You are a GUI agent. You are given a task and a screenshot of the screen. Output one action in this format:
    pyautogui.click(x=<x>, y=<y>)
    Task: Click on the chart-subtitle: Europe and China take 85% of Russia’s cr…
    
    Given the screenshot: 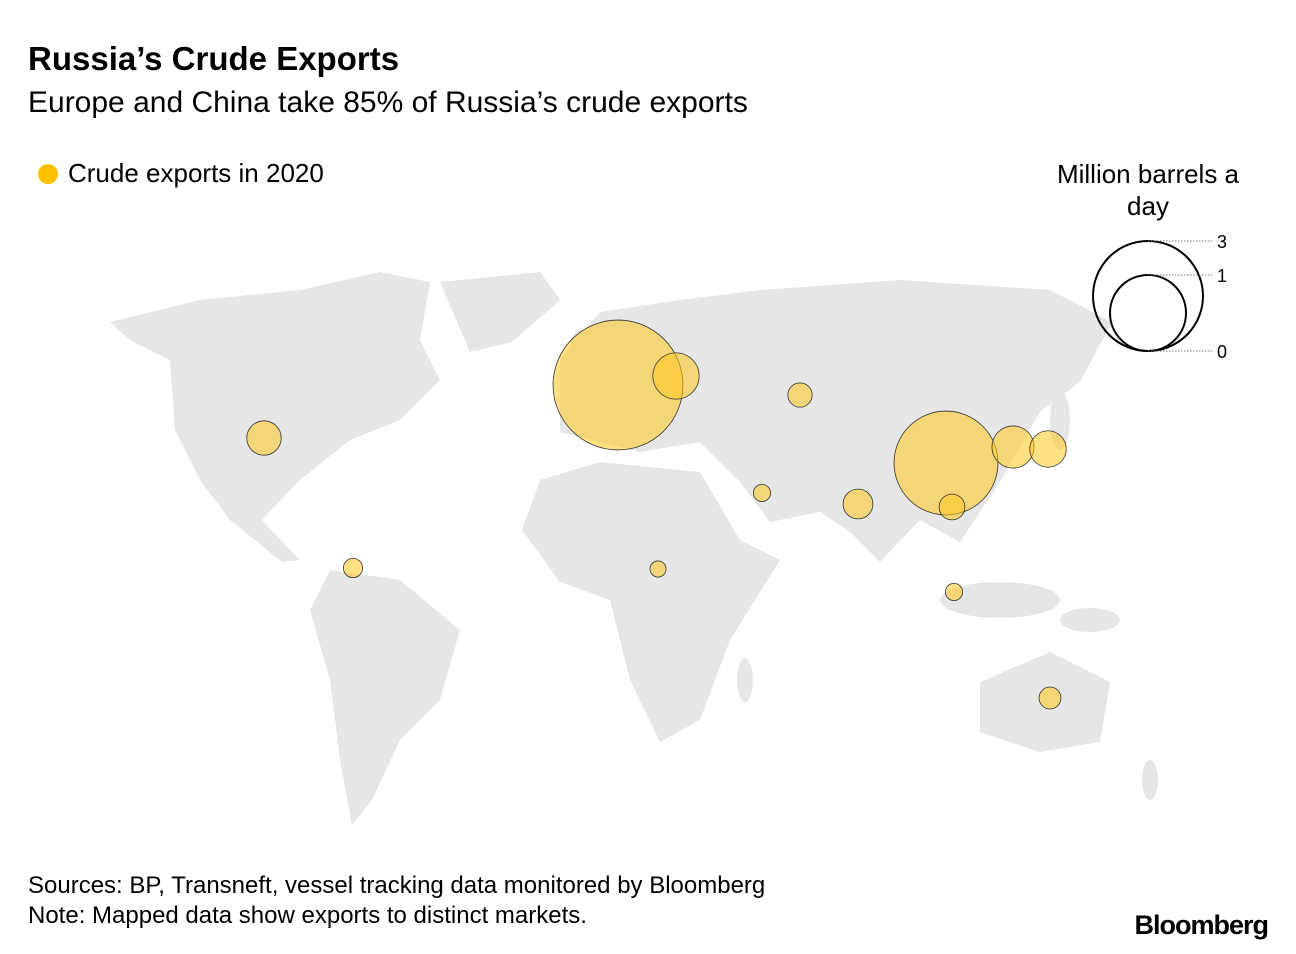 What is the action you would take?
    pyautogui.click(x=388, y=102)
    